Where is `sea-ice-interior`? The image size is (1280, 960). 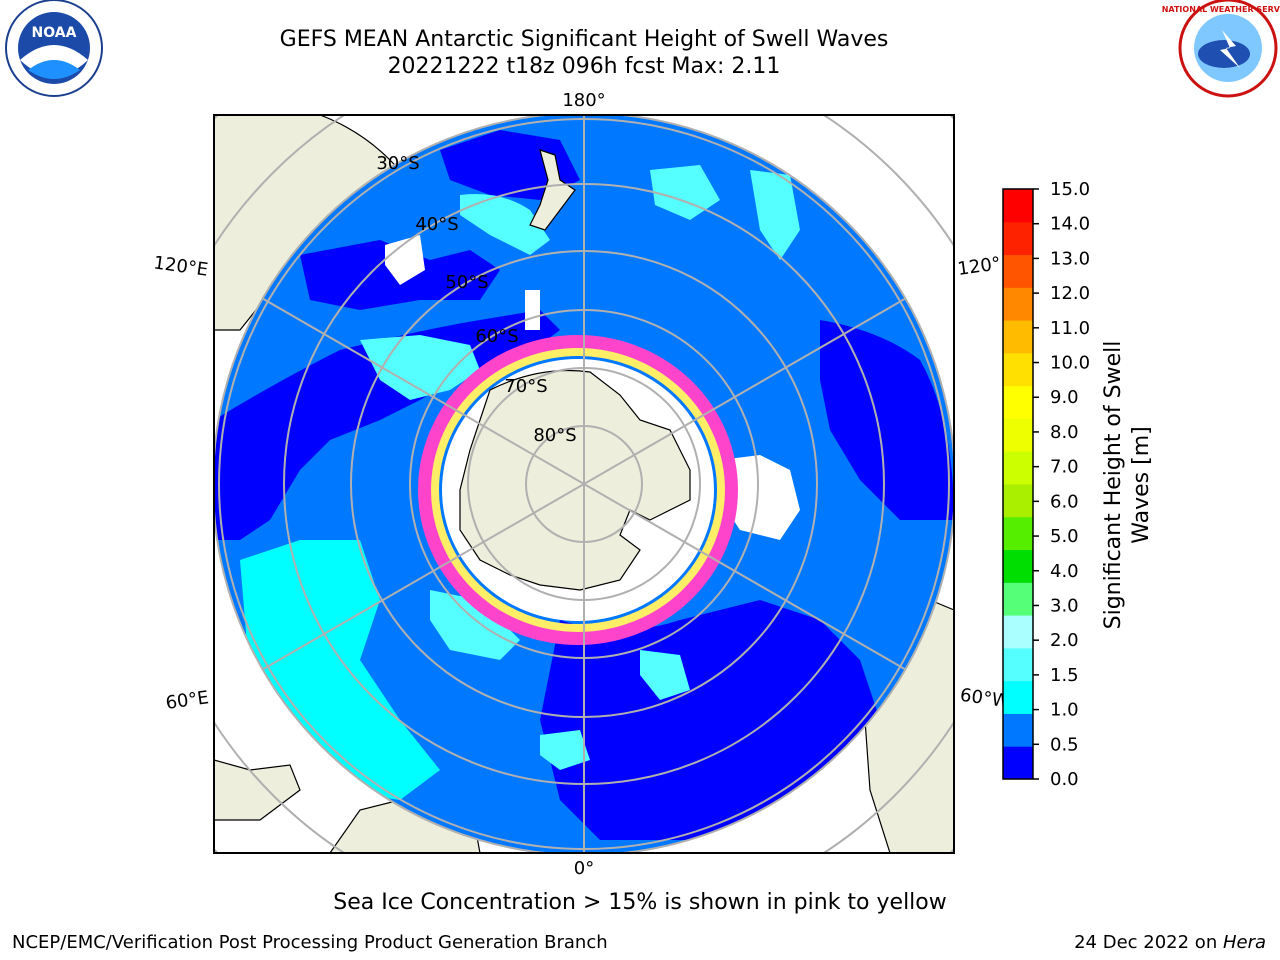
sea-ice-interior is located at coordinates (578, 490).